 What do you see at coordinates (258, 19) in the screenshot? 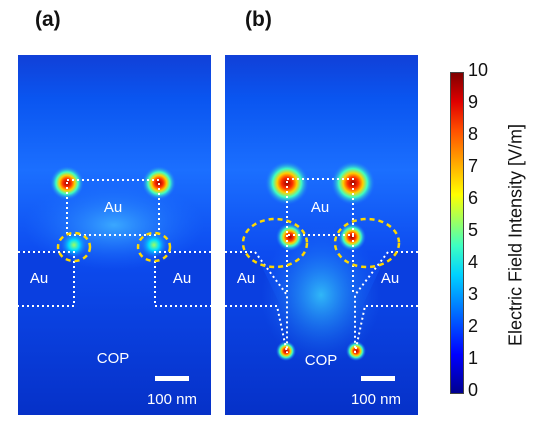
I see `panel-label-b: (b)` at bounding box center [258, 19].